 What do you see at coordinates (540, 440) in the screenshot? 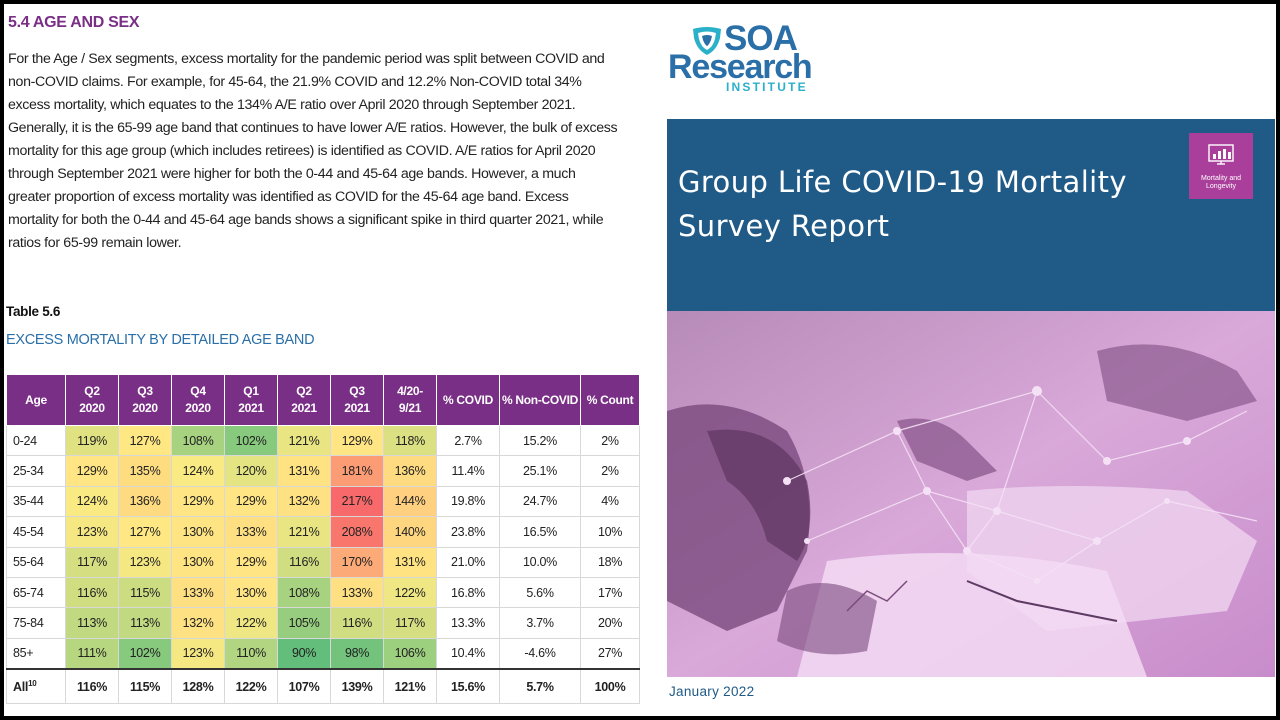
I see `table-cell: 15.2%` at bounding box center [540, 440].